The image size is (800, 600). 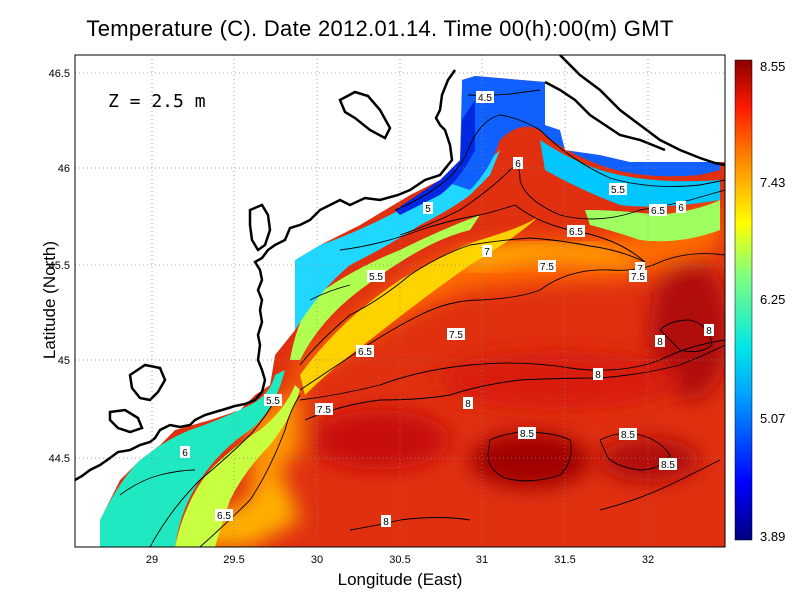 I want to click on x-tick-label: 32, so click(x=648, y=560).